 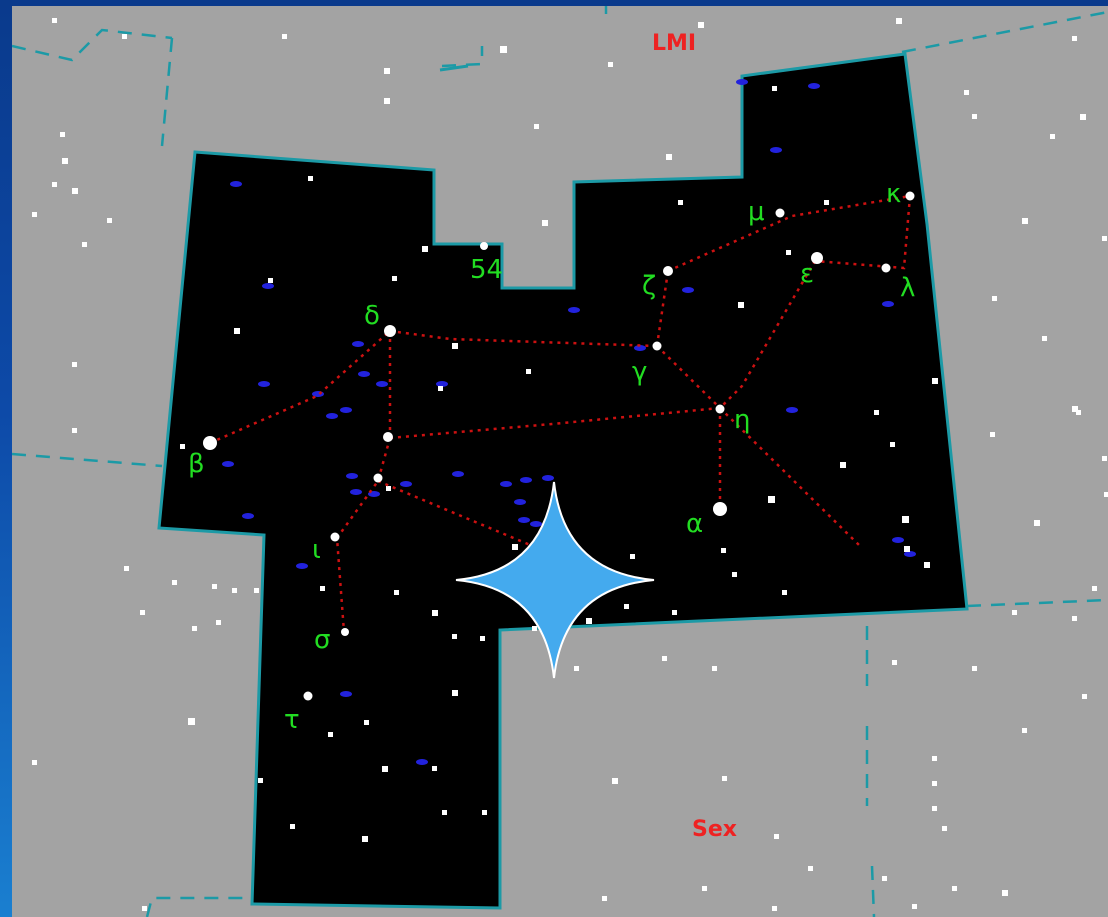 I want to click on label-zeta: ζ, so click(x=649, y=286).